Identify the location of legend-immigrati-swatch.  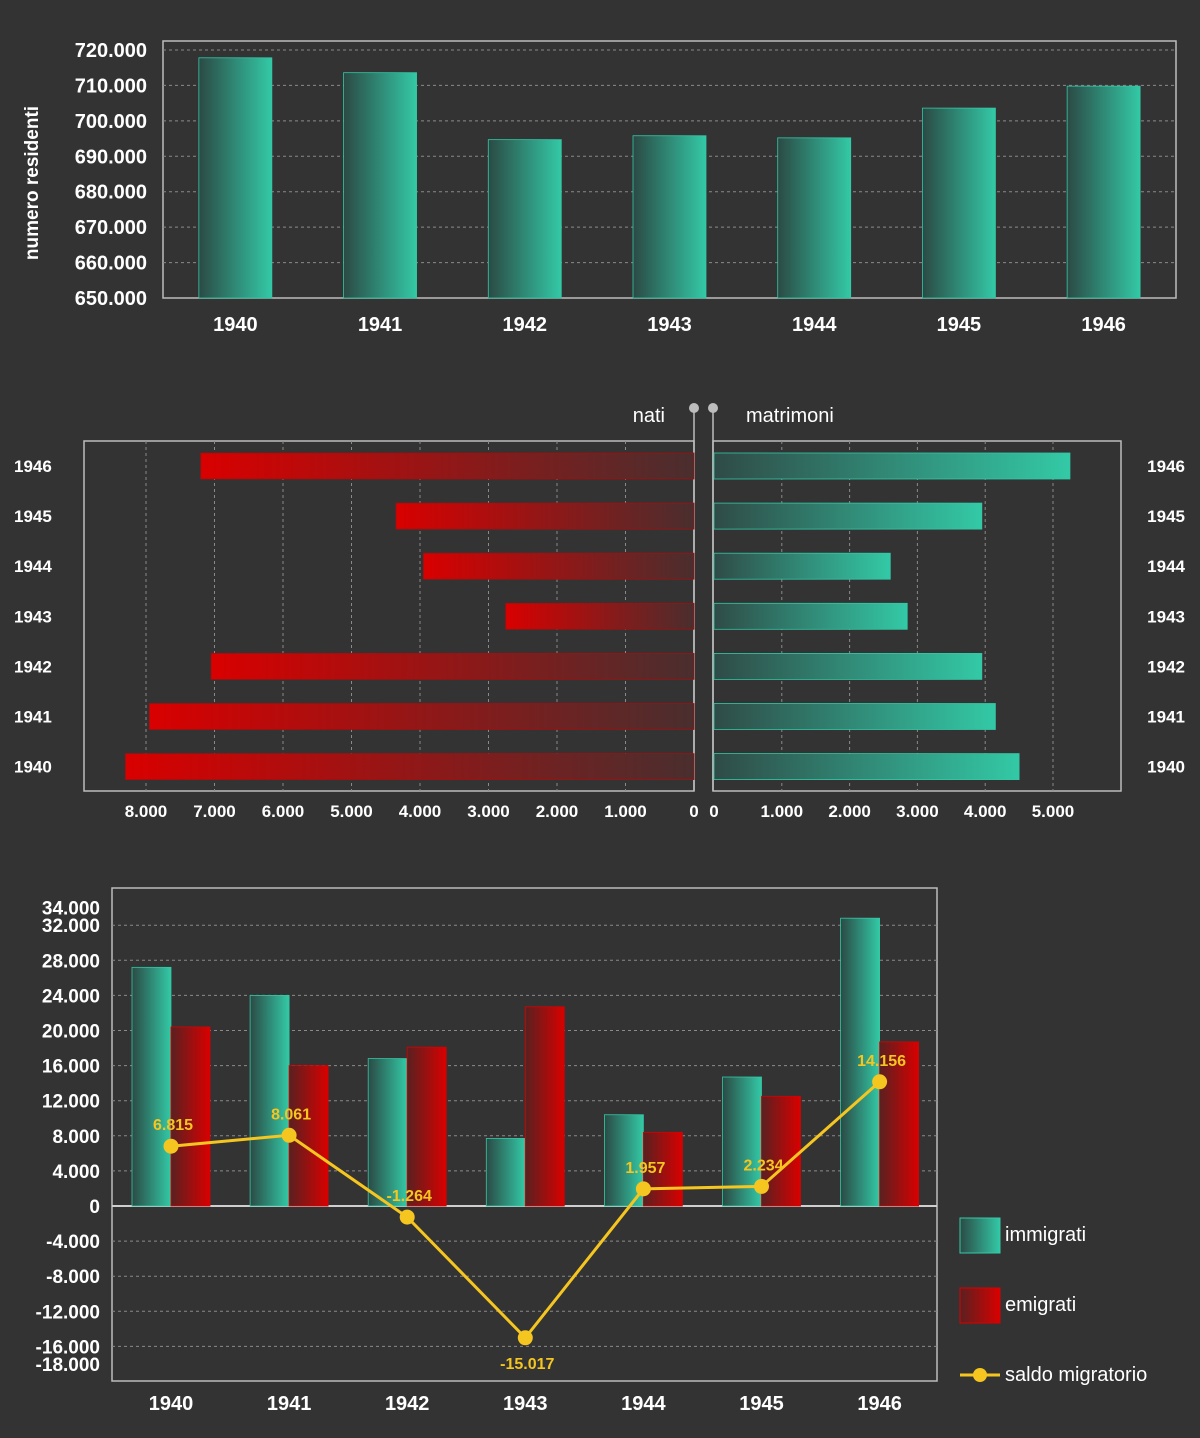
(980, 1235).